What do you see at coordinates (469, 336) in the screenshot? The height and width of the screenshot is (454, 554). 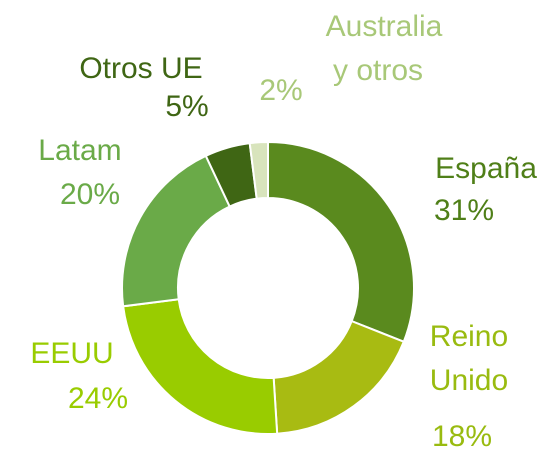 I see `slice-label: Reino` at bounding box center [469, 336].